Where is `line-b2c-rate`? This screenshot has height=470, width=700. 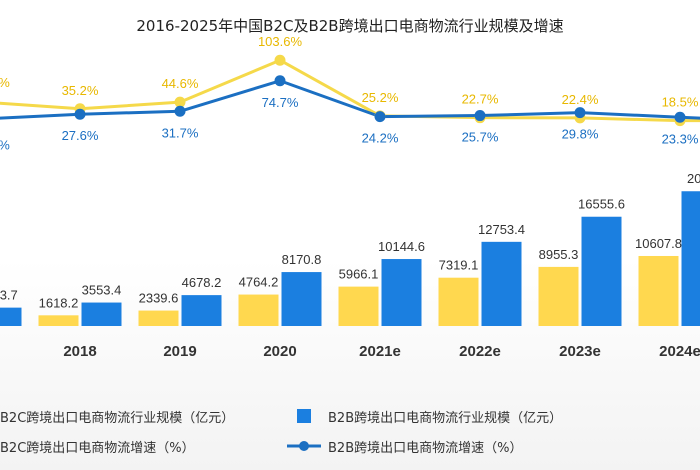 line-b2c-rate is located at coordinates (350, 90).